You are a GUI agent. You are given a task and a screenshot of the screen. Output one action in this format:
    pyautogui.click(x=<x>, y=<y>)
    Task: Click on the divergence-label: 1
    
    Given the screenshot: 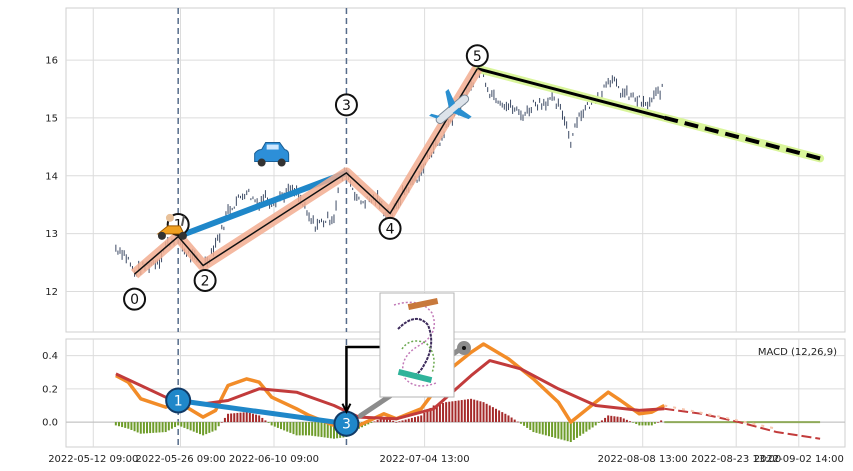 What is the action you would take?
    pyautogui.click(x=178, y=401)
    